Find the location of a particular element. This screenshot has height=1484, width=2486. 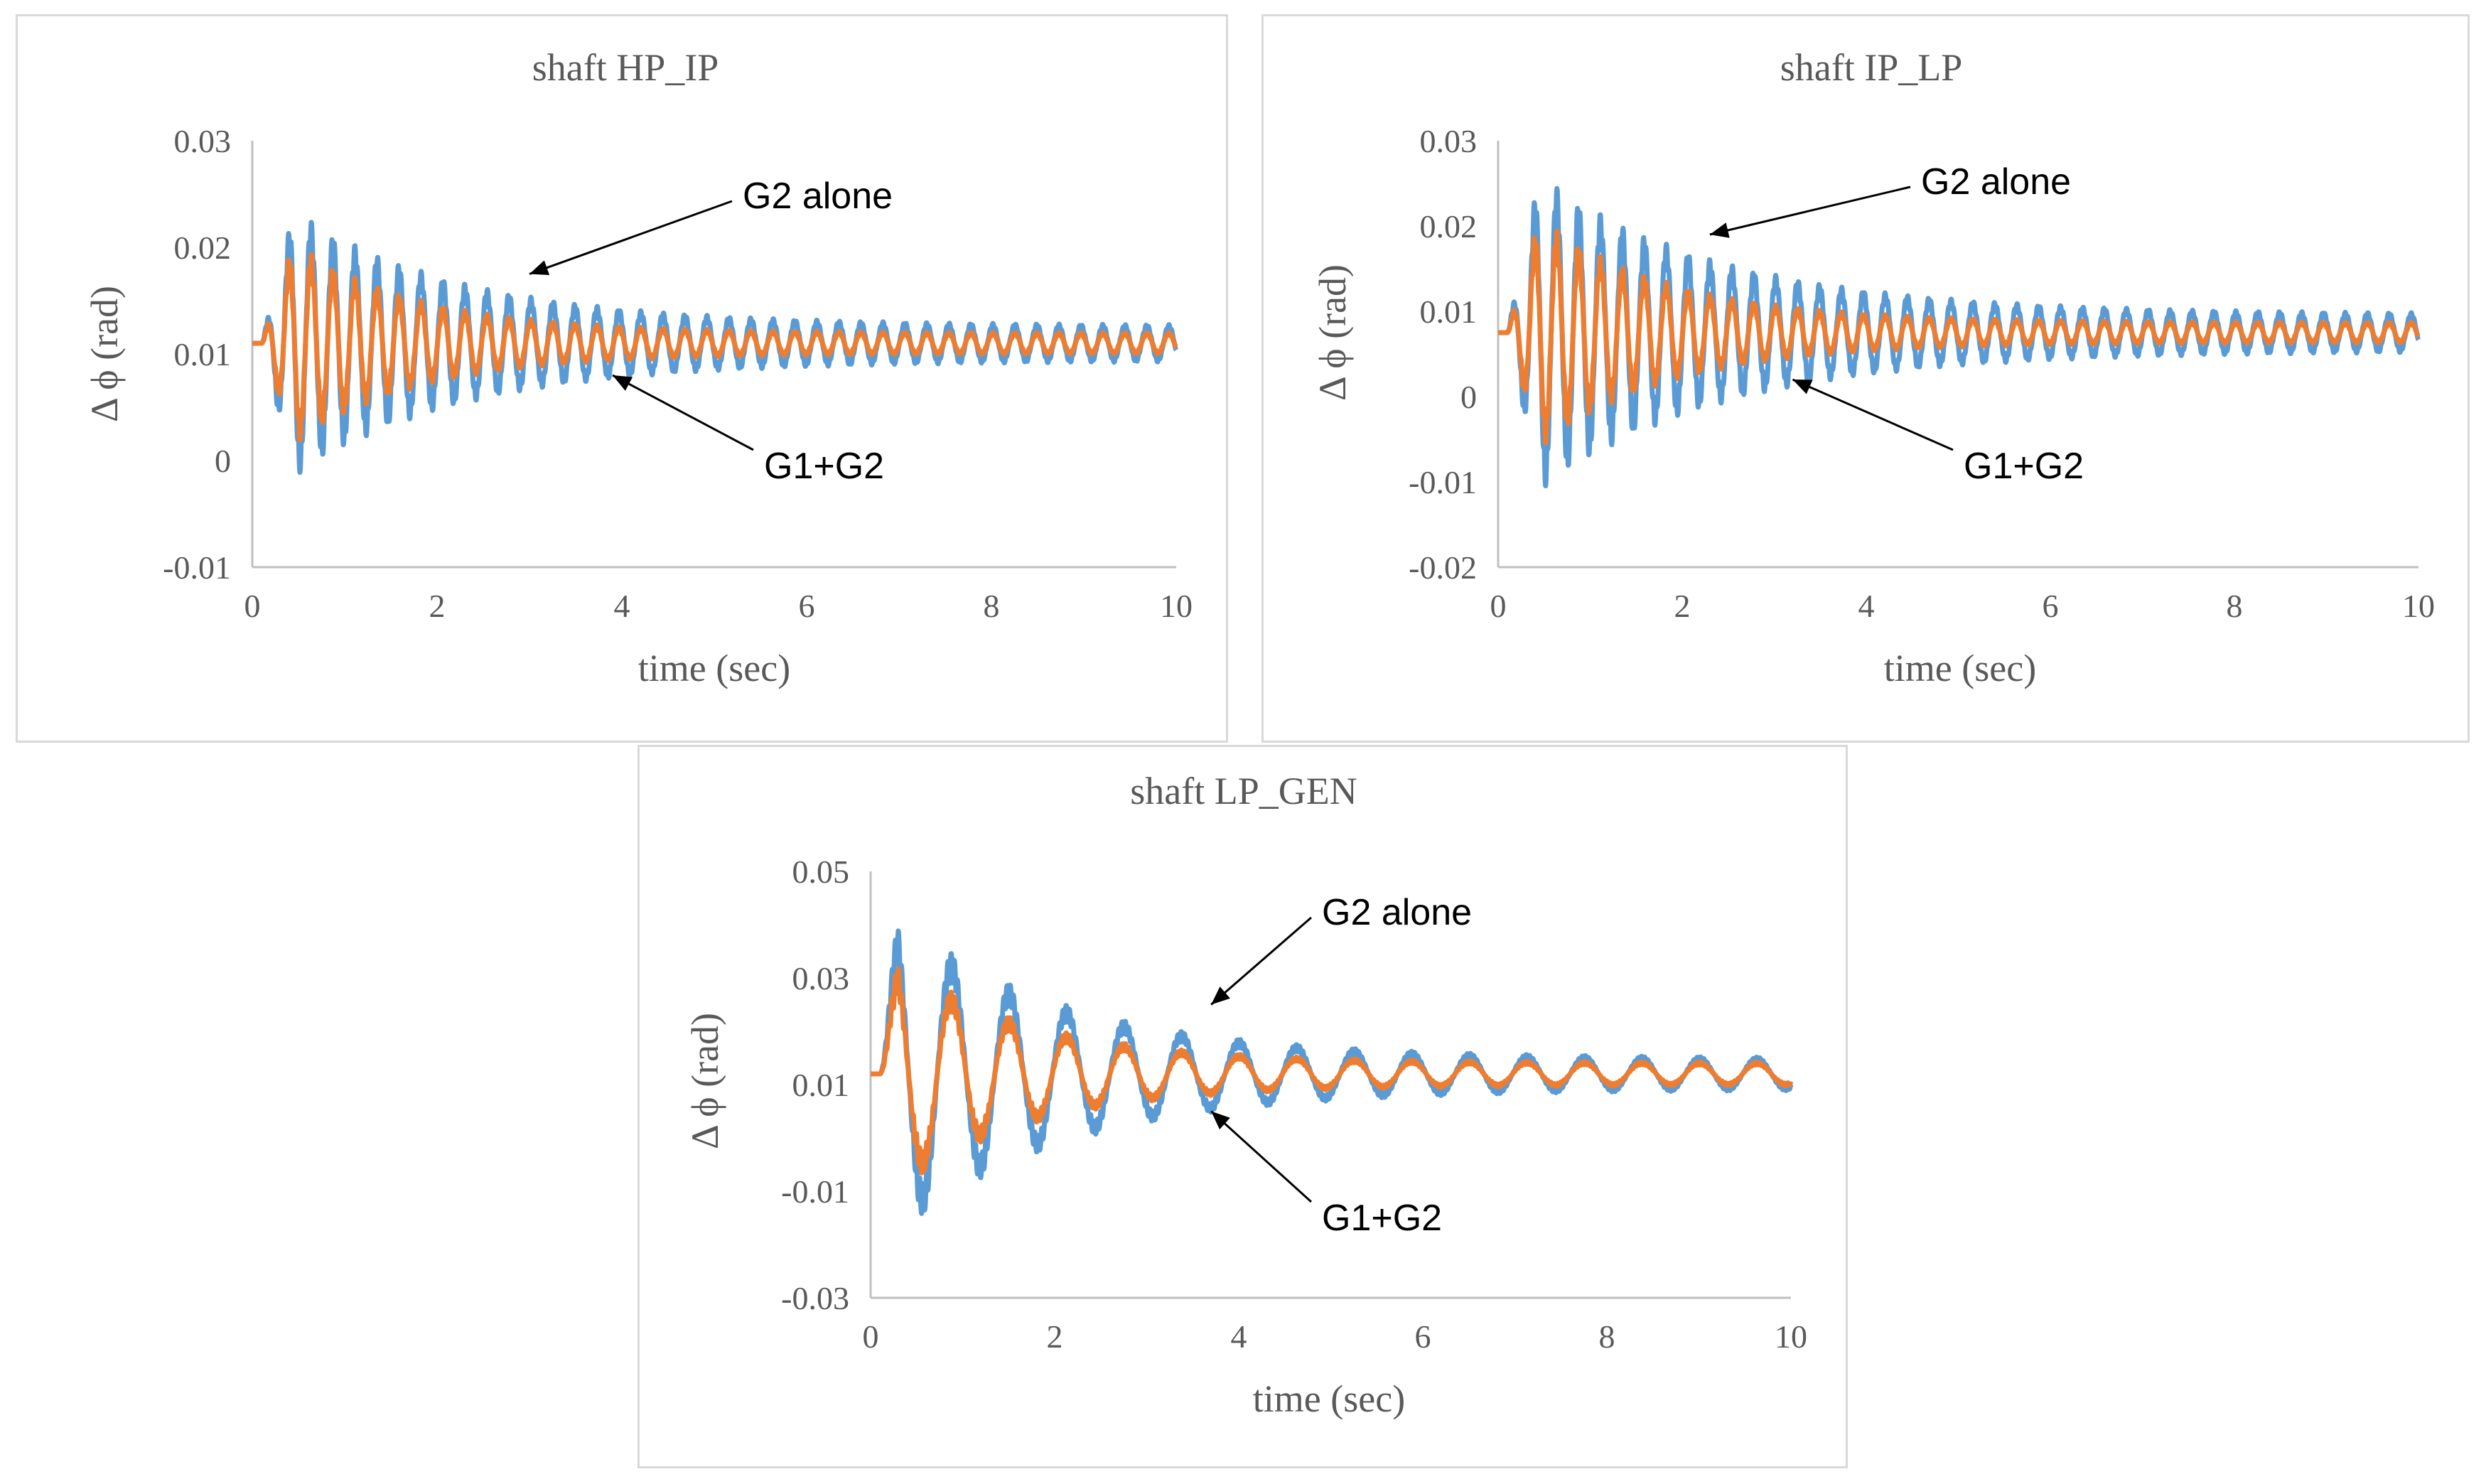

chart-title: shaft IP_LP is located at coordinates (1871, 67).